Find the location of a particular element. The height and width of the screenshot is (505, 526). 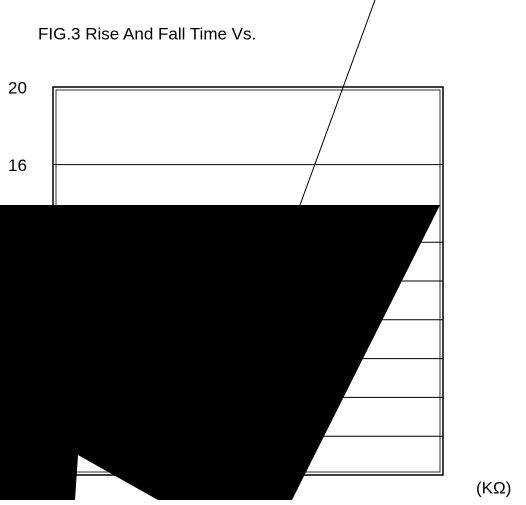

y-tick-label: 20 is located at coordinates (17, 87).